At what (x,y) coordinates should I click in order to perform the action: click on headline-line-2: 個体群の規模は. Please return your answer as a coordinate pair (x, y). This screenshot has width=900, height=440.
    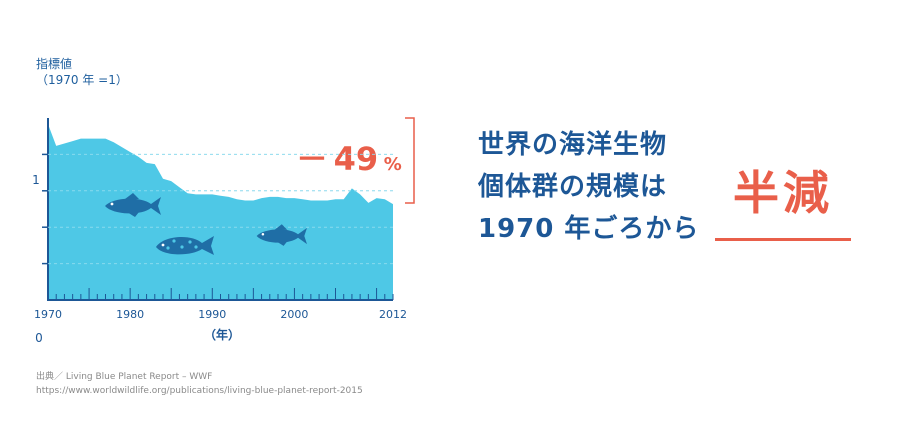
    Looking at the image, I should click on (573, 187).